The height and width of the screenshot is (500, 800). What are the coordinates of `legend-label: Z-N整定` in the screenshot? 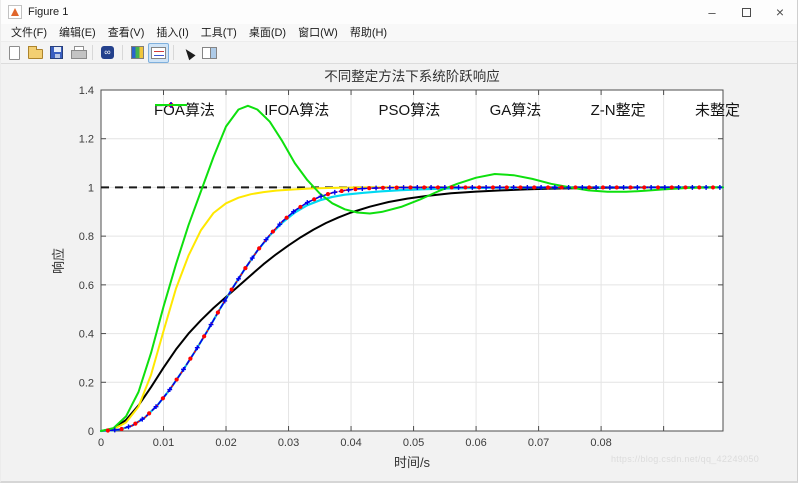 It's located at (618, 110).